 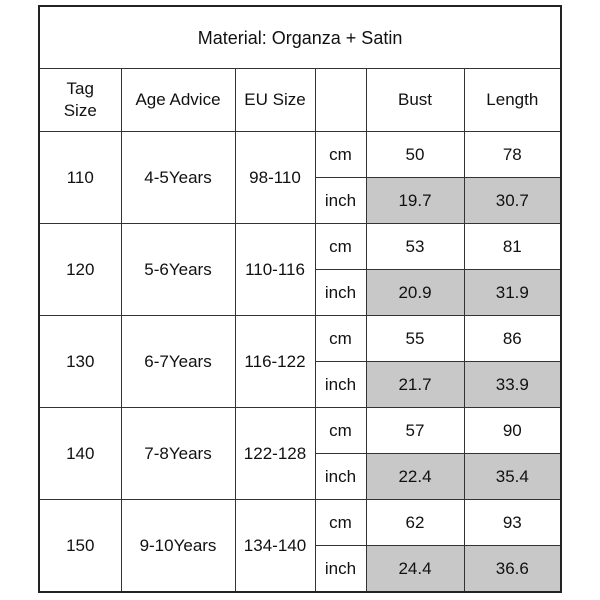 I want to click on tag-size: 120, so click(x=80, y=269).